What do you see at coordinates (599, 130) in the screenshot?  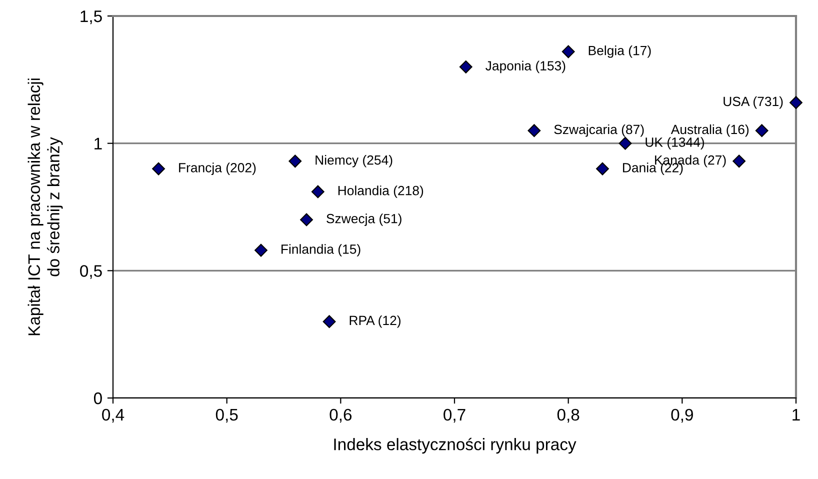 I see `annotation: Szwajcaria (87)` at bounding box center [599, 130].